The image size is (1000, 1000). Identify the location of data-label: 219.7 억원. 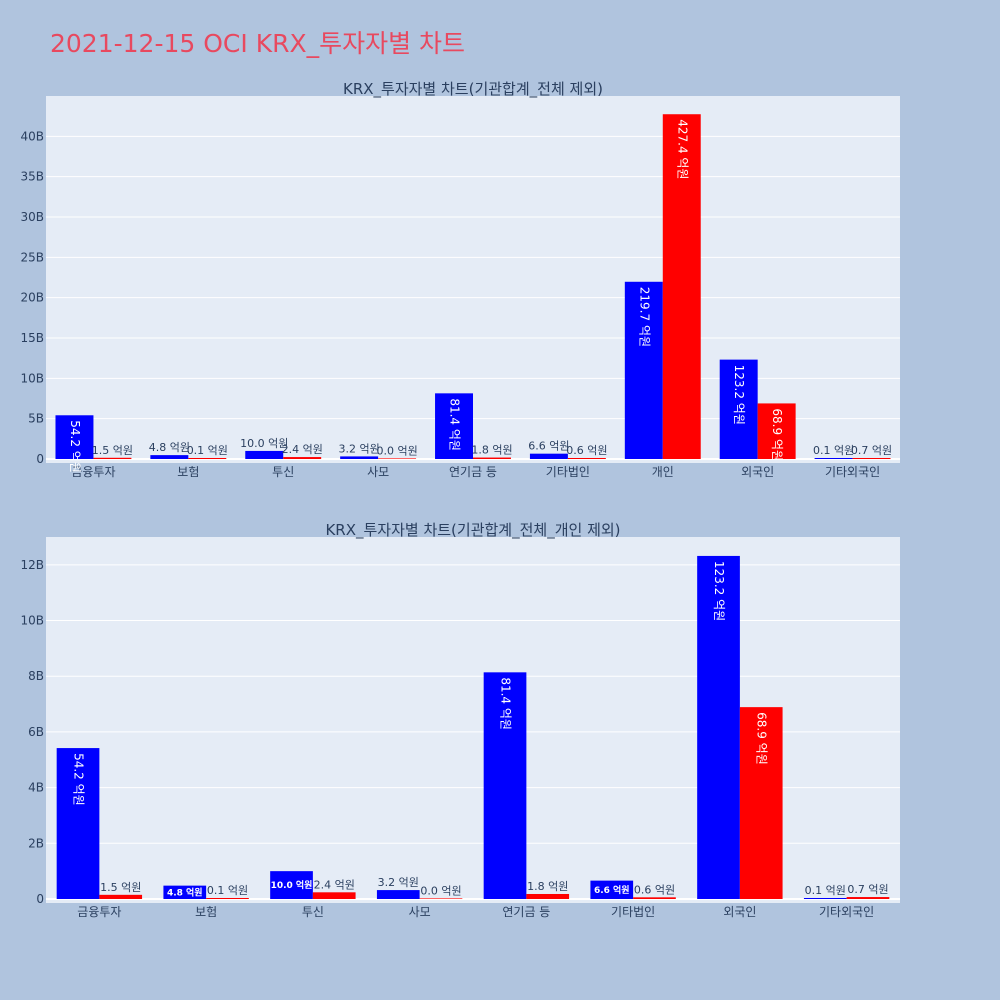
(644, 317).